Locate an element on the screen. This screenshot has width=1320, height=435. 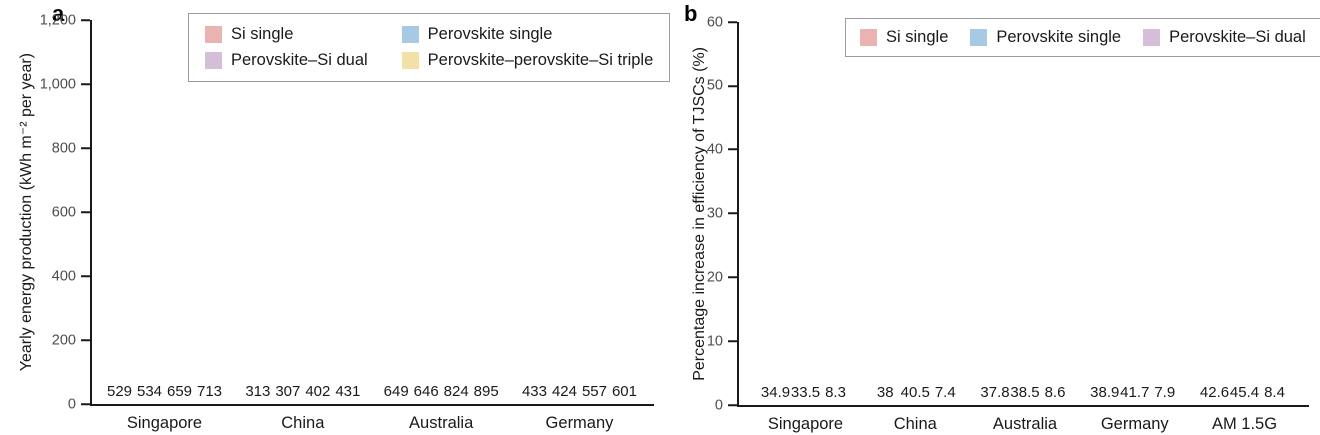
bar-value-label: 37.8 is located at coordinates (995, 393).